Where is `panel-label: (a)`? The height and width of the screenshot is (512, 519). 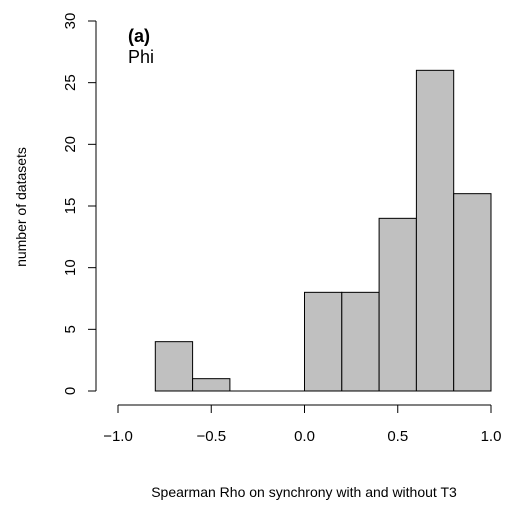
panel-label: (a) is located at coordinates (139, 36).